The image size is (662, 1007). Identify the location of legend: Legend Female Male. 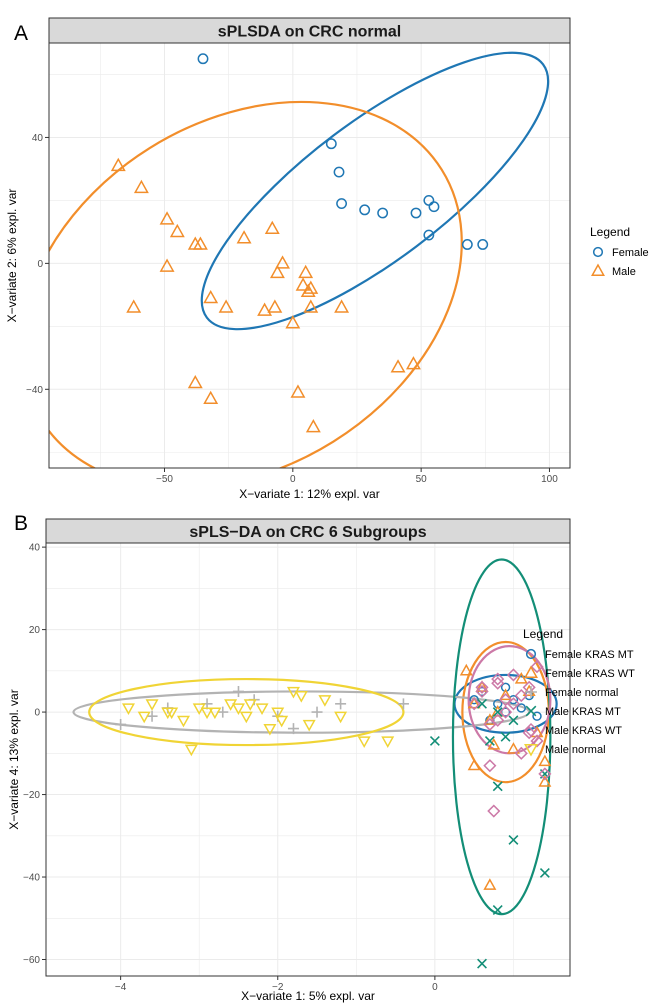
(619, 251).